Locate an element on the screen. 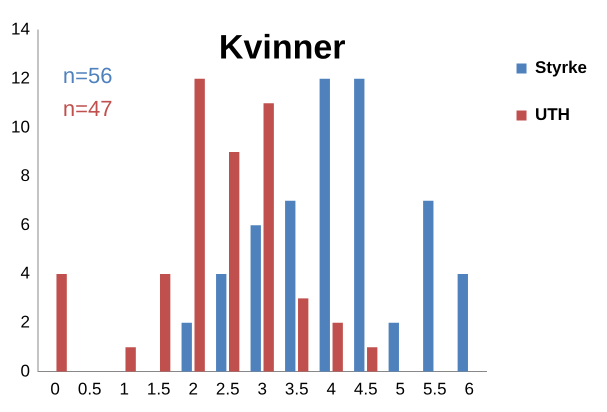  x-tick-label: 1 is located at coordinates (124, 388).